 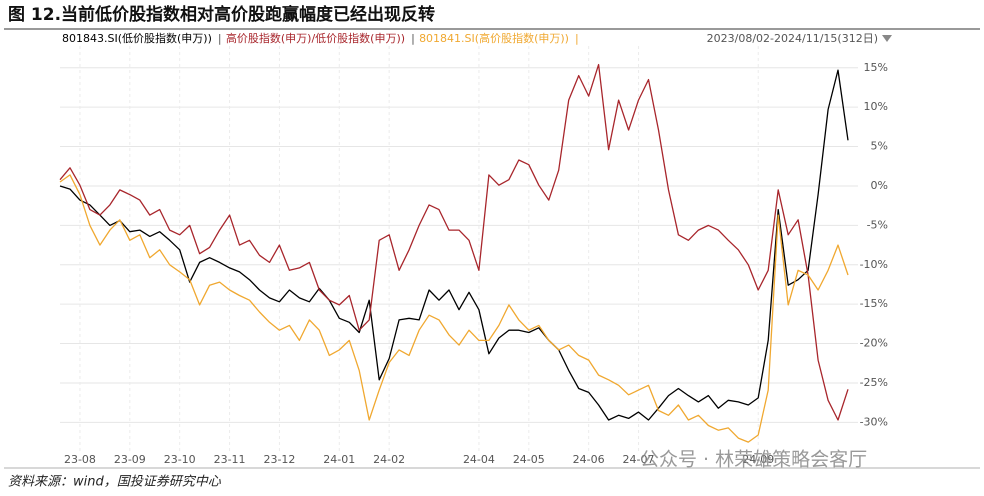 What do you see at coordinates (876, 67) in the screenshot?
I see `y-tick-label: 15%` at bounding box center [876, 67].